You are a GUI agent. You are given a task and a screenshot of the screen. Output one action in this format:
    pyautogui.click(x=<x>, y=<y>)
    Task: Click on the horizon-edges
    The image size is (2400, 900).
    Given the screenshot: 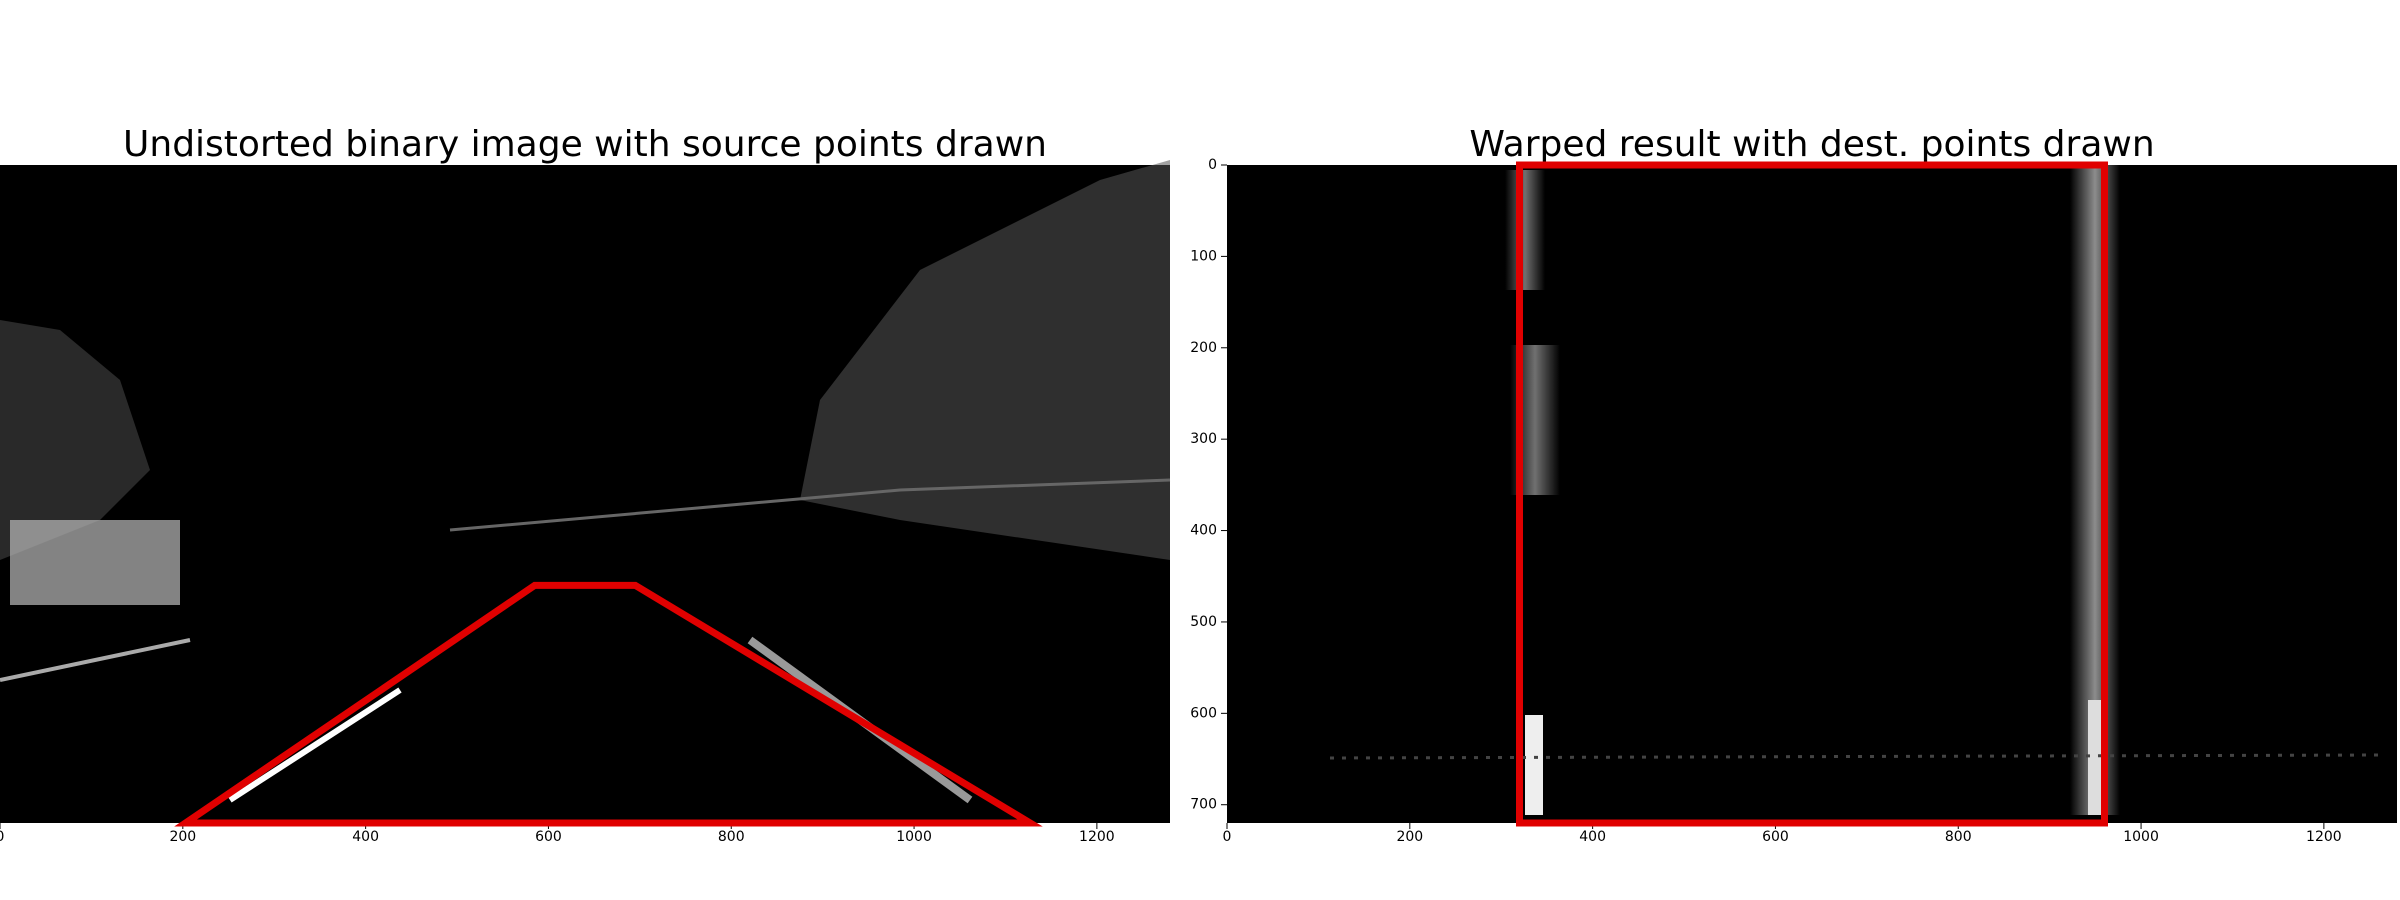 What is the action you would take?
    pyautogui.click(x=810, y=505)
    